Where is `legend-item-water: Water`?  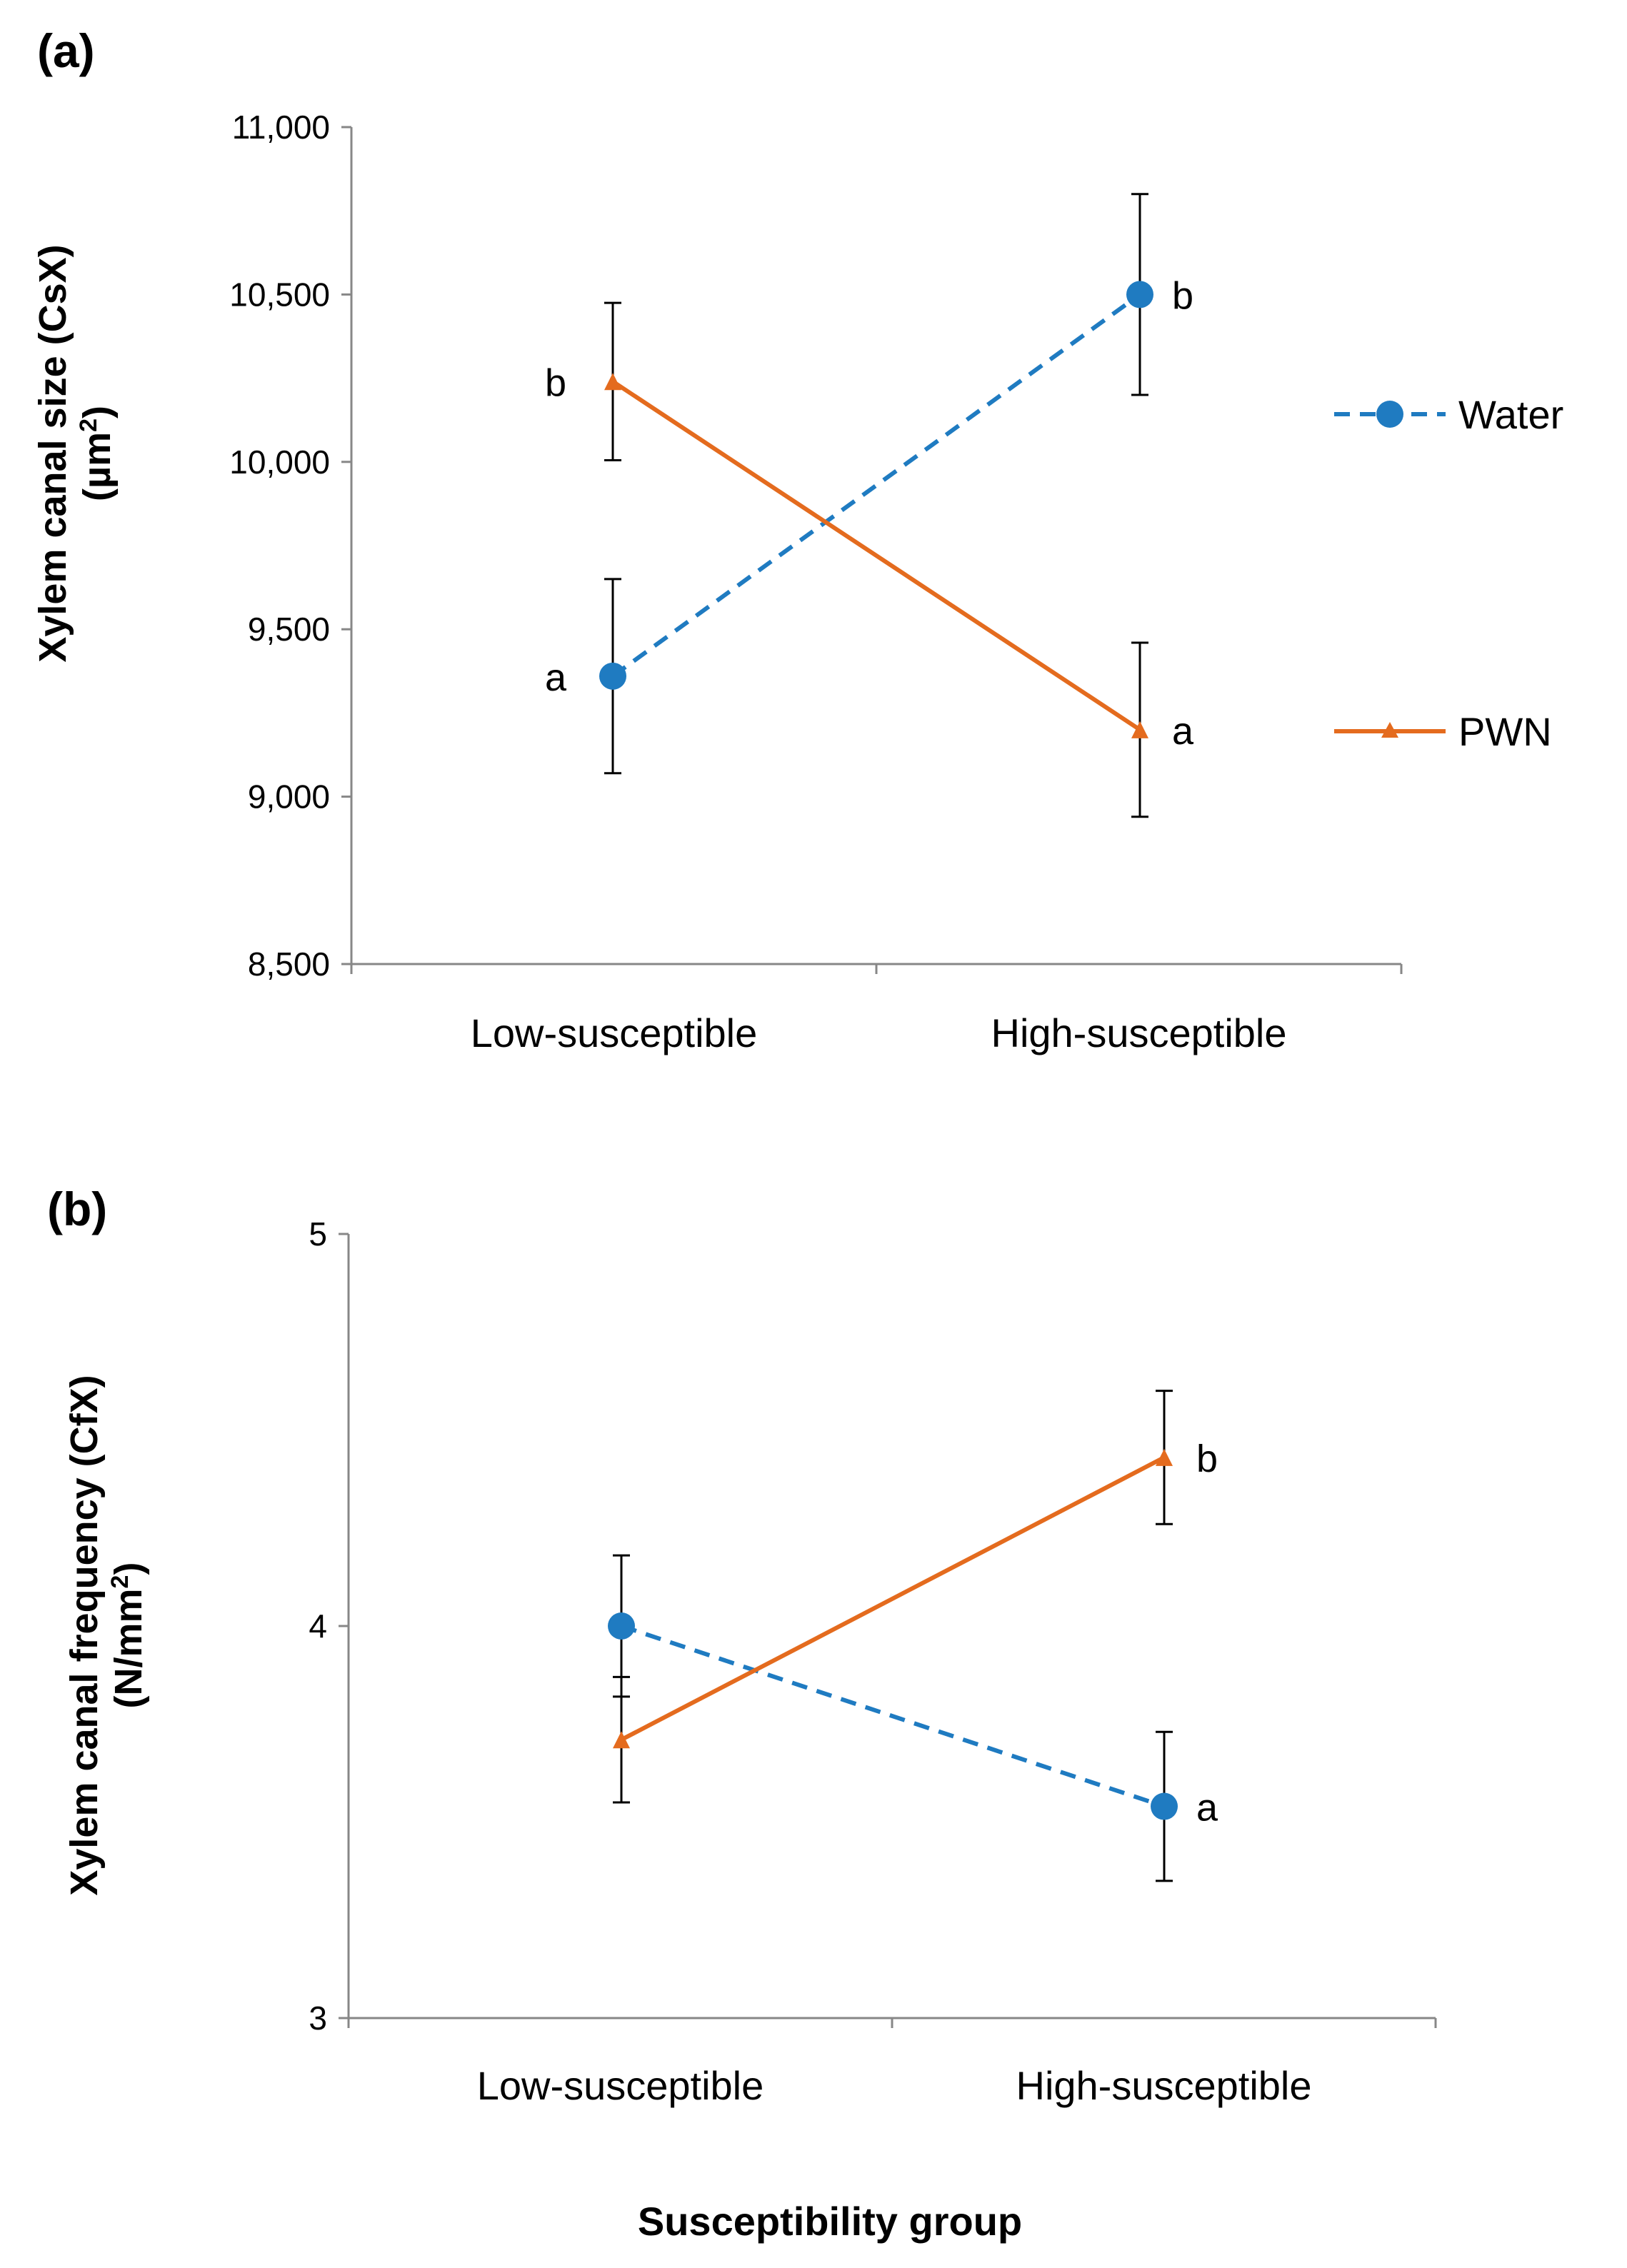 legend-item-water: Water is located at coordinates (1448, 415).